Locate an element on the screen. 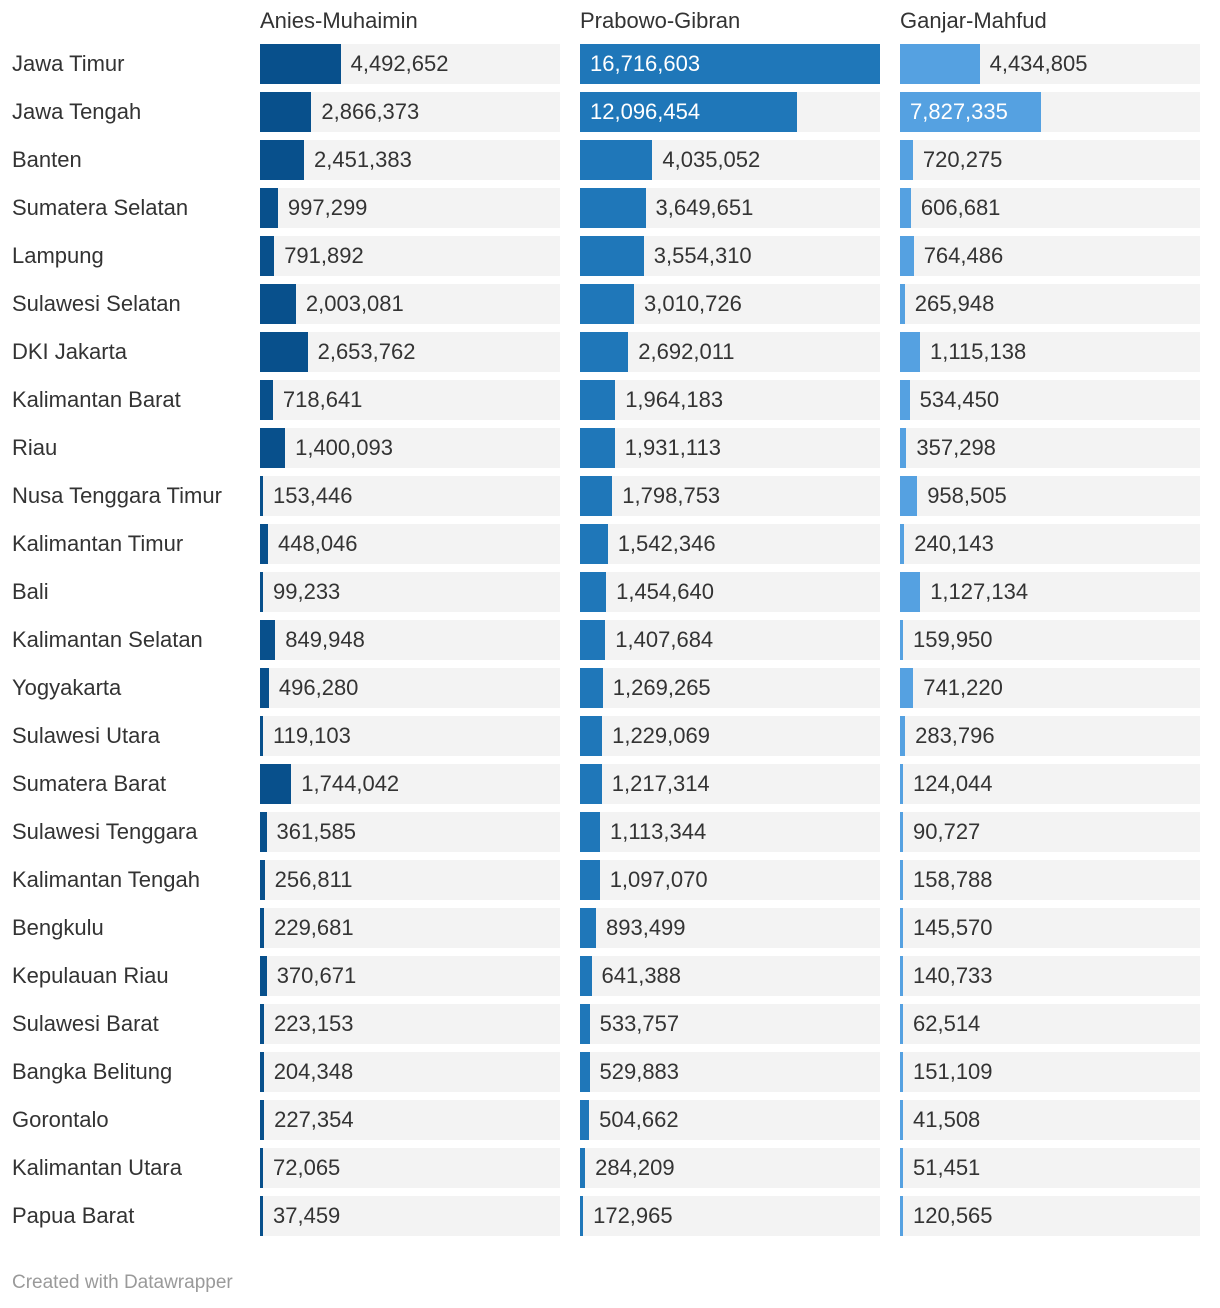  value-label: 504,662 is located at coordinates (639, 1119).